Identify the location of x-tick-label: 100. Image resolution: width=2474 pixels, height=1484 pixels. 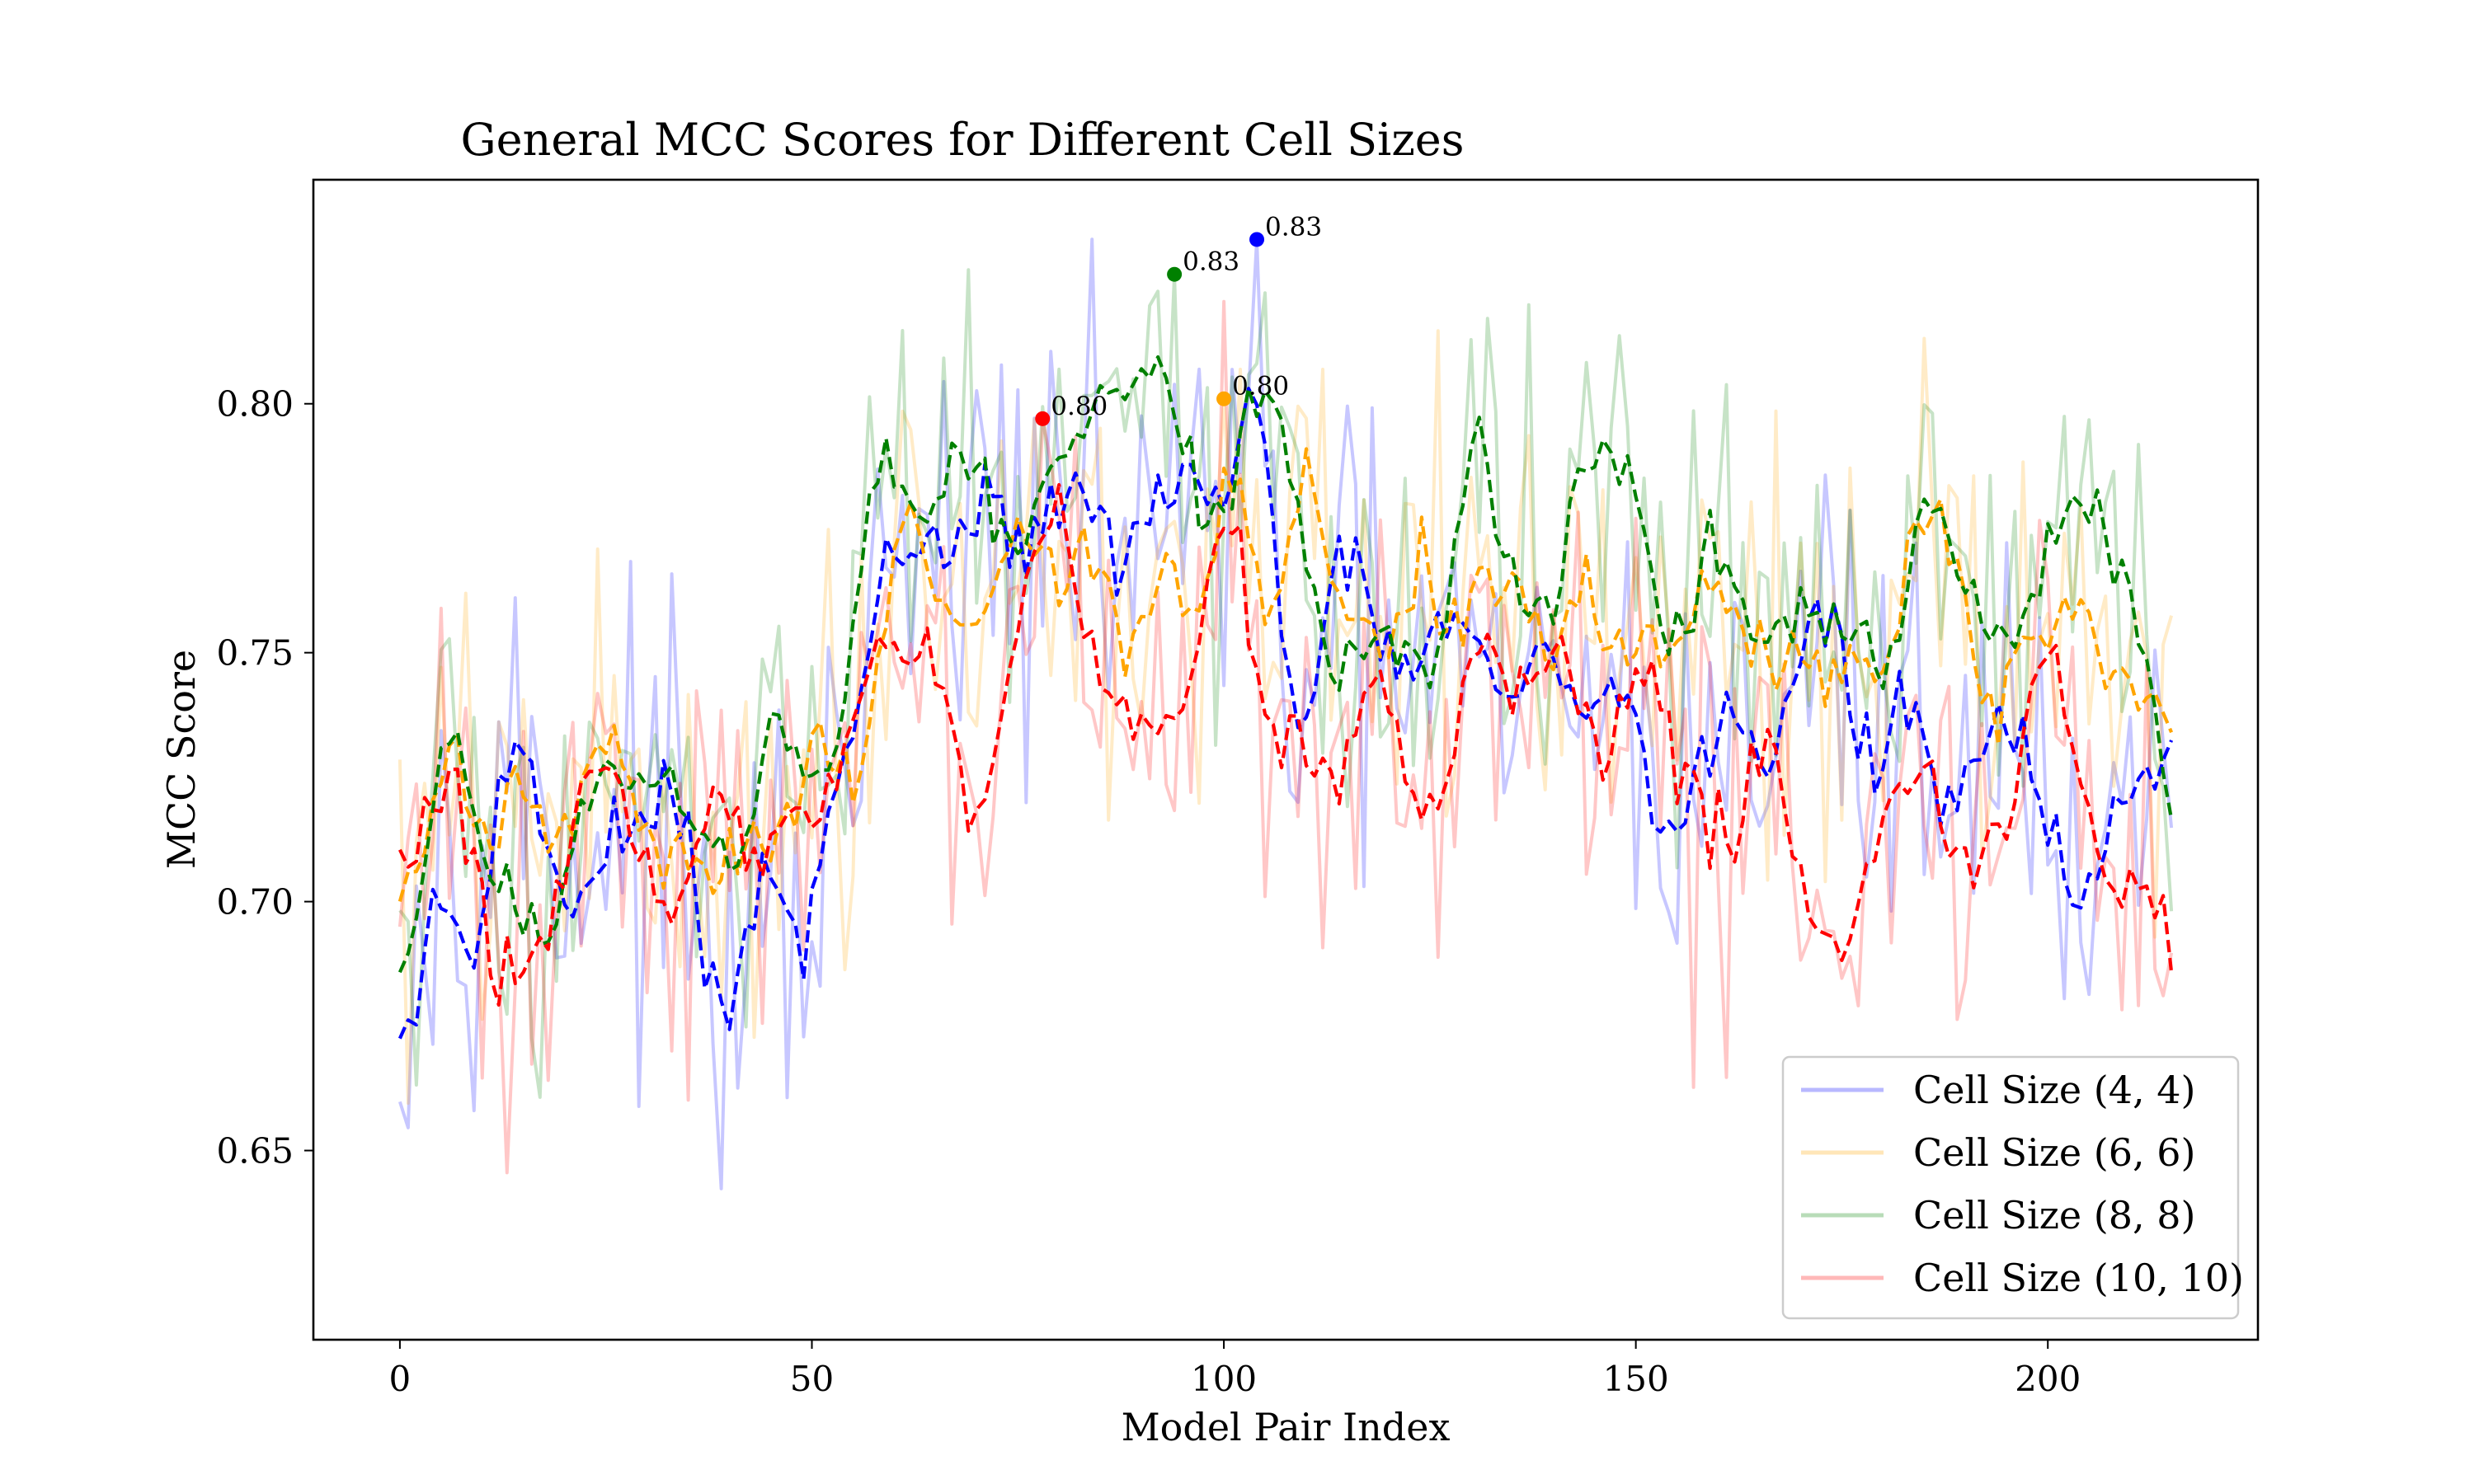
(1224, 1379).